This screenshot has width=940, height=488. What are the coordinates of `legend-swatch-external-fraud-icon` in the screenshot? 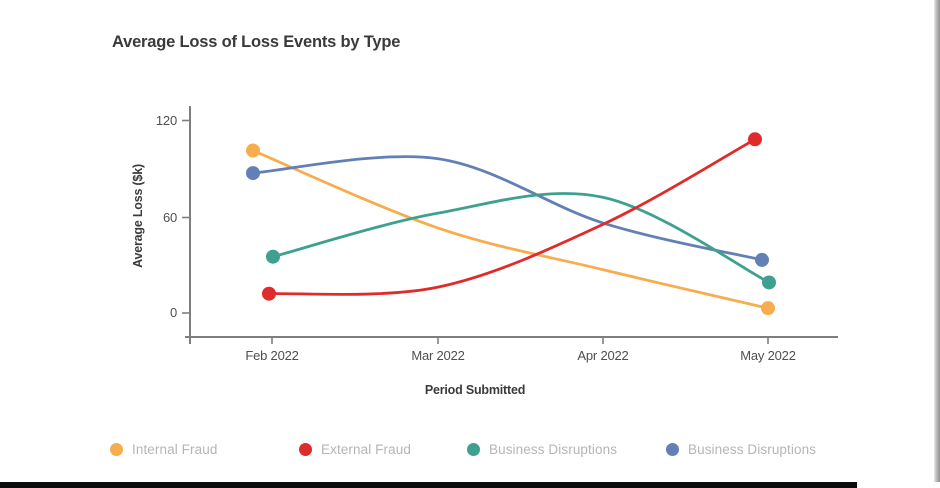 It's located at (305, 449).